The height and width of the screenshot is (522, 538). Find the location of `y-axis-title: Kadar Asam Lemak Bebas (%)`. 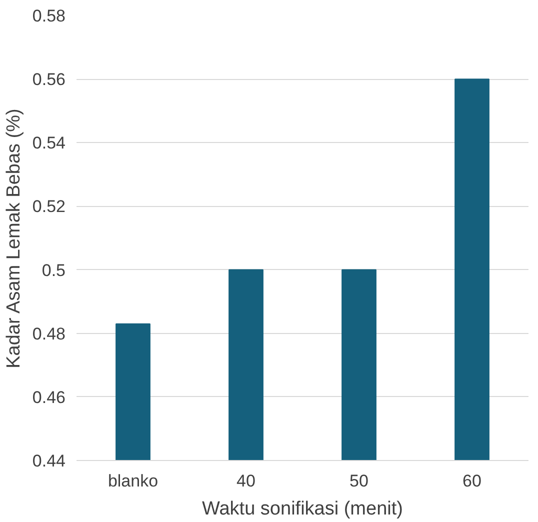

y-axis-title: Kadar Asam Lemak Bebas (%) is located at coordinates (13, 238).